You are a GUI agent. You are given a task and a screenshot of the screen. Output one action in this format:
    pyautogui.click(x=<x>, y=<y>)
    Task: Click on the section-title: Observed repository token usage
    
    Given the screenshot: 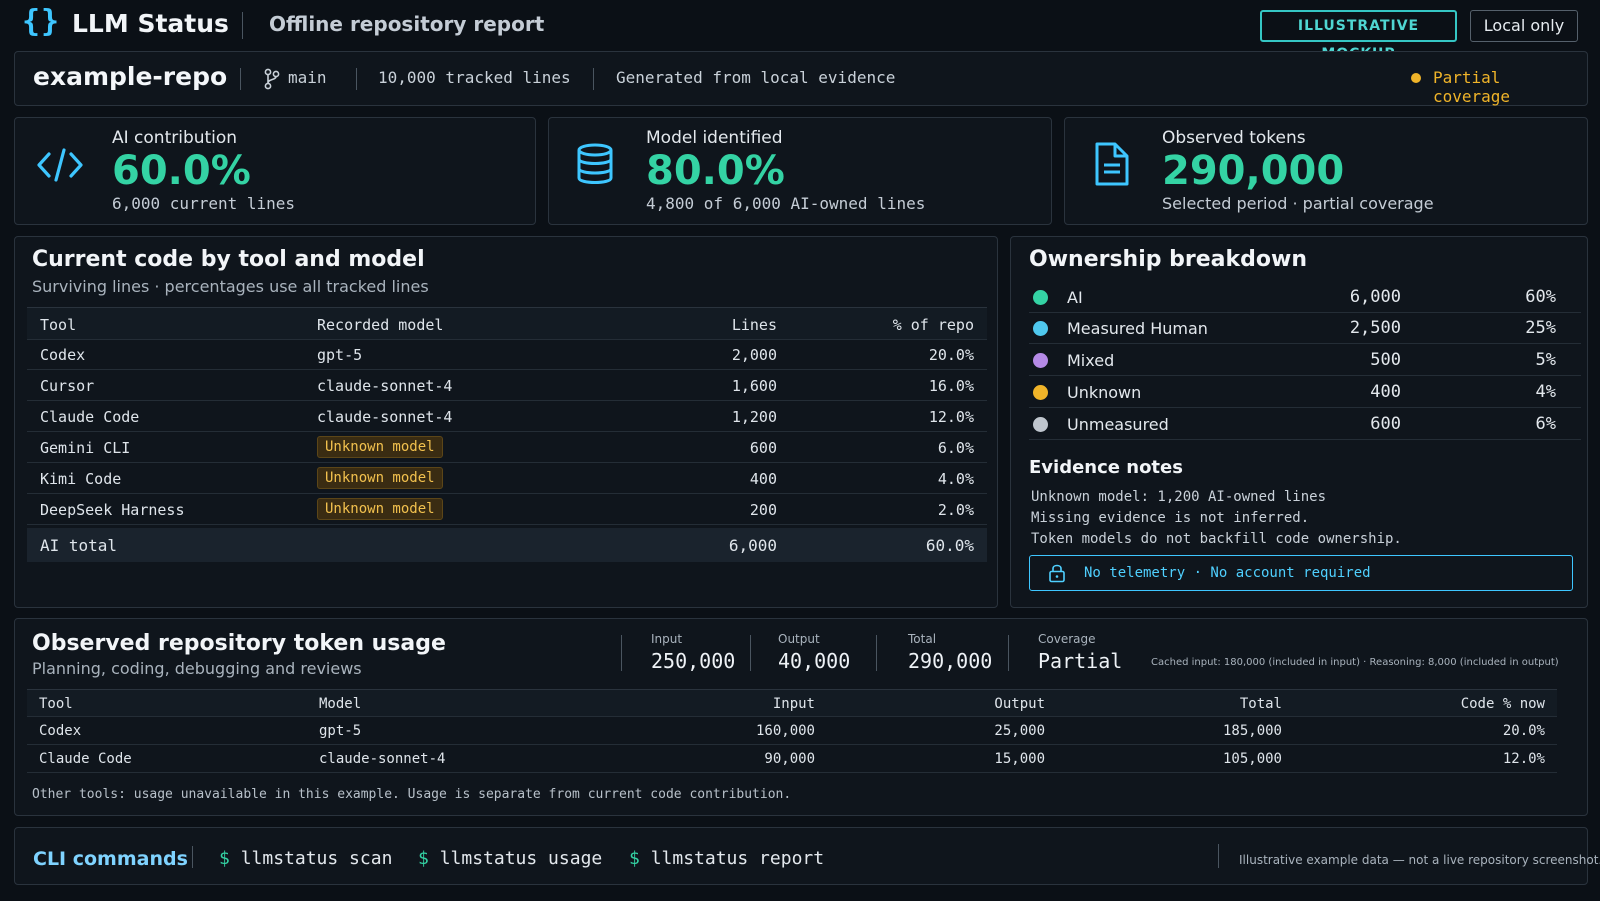 What is the action you would take?
    pyautogui.click(x=239, y=643)
    